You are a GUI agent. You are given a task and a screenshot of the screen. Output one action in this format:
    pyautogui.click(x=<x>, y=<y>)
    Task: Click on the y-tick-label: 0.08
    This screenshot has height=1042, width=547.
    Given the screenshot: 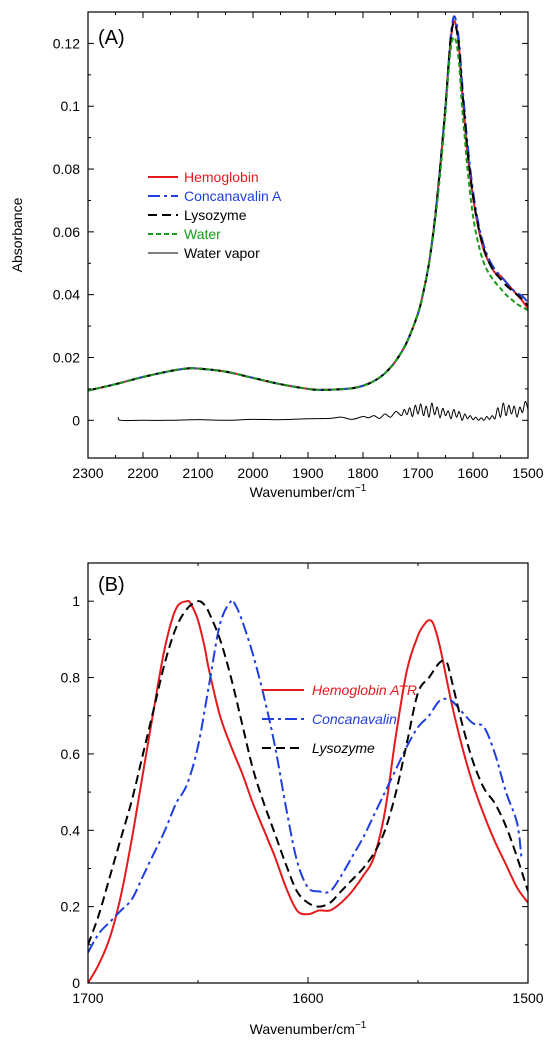 What is the action you would take?
    pyautogui.click(x=66, y=169)
    